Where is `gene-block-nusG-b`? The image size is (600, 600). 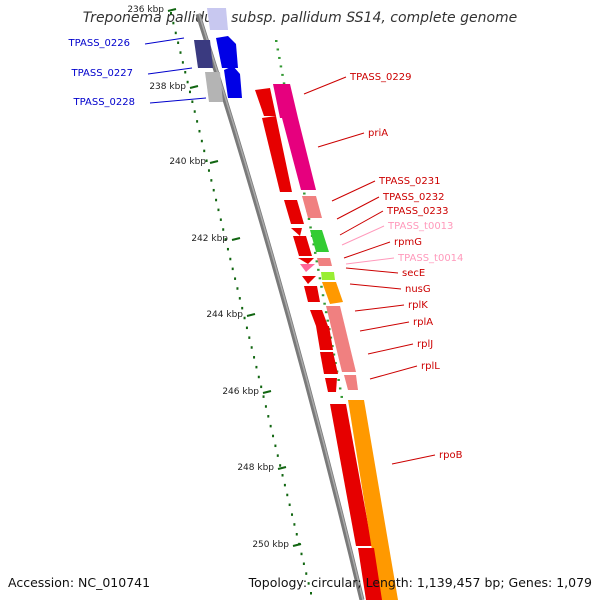
gene-block-nusG-b is located at coordinates (332, 293).